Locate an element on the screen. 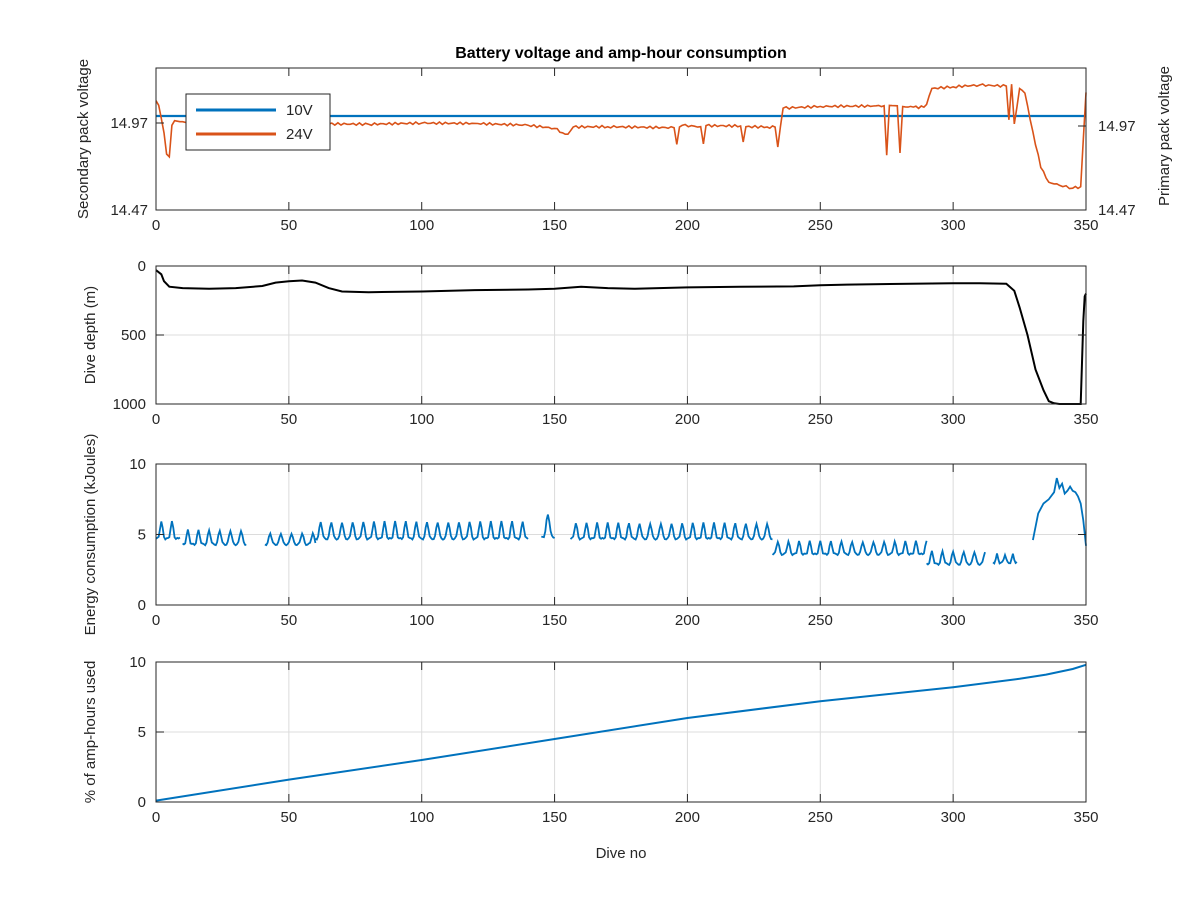  y-left-axis-label: Secondary pack voltage is located at coordinates (83, 139).